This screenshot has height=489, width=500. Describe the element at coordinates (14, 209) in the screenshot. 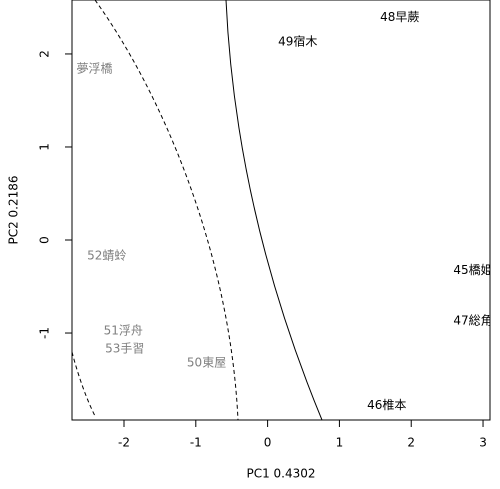

I see `y-axis-label: PC2 0.2186` at that location.